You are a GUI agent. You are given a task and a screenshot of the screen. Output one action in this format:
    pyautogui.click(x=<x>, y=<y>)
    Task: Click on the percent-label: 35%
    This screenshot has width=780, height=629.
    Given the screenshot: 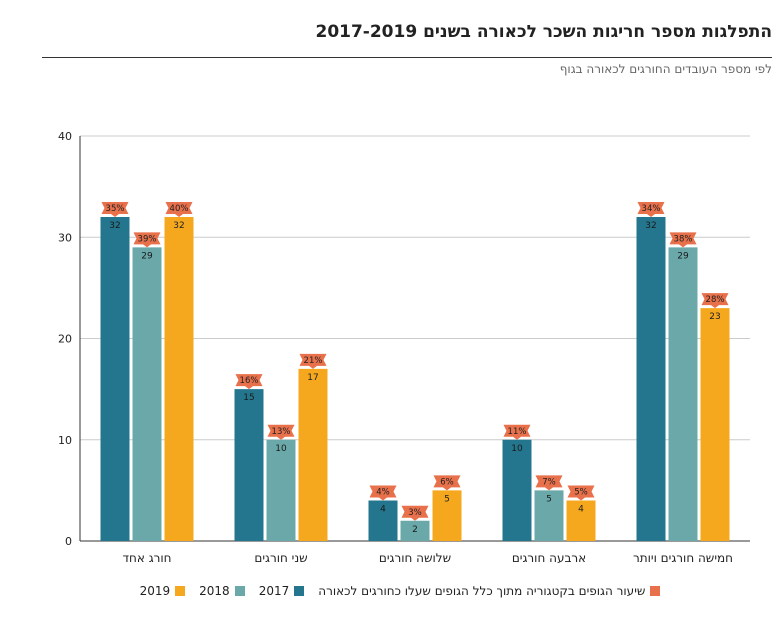 What is the action you would take?
    pyautogui.click(x=115, y=209)
    